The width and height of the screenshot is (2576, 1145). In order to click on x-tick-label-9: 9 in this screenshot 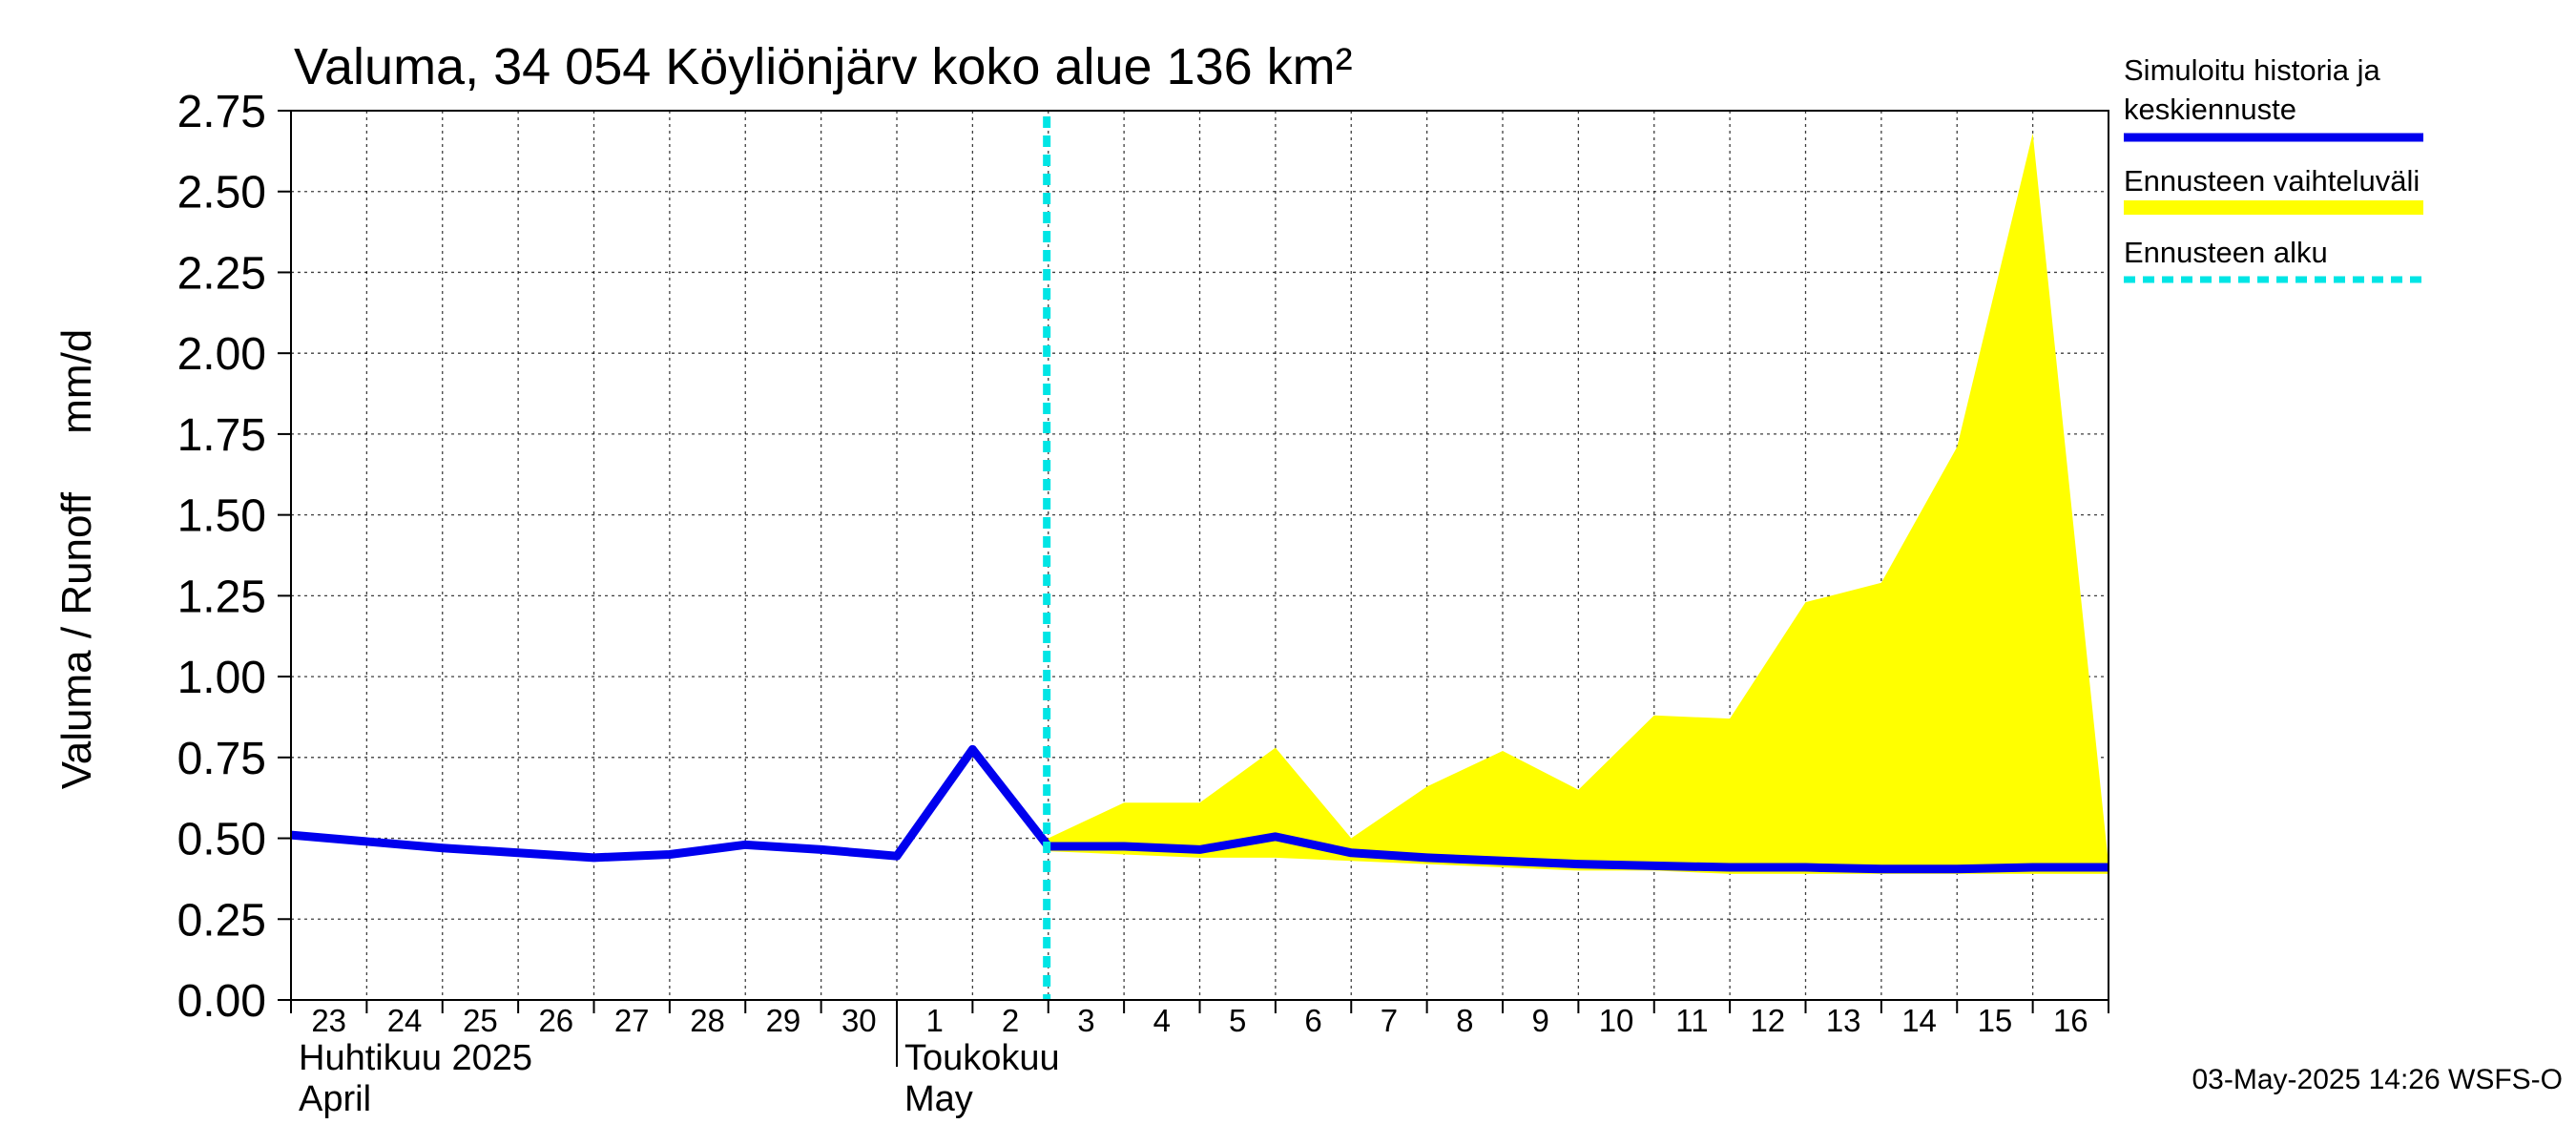, I will do `click(1540, 1021)`.